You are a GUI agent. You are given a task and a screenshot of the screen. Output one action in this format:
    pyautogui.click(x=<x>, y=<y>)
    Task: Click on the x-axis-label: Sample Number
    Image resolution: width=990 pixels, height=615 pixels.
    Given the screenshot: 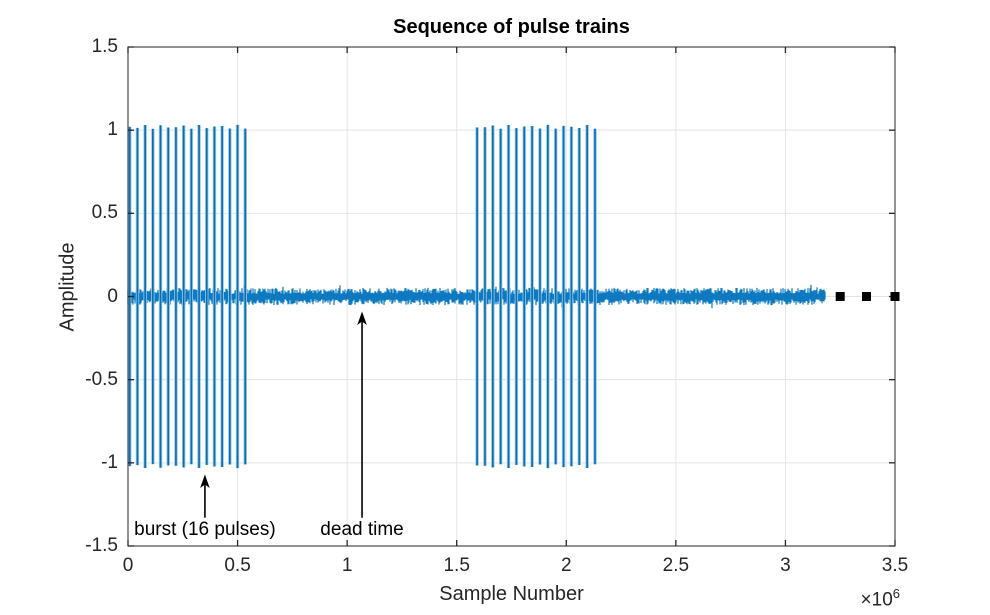 What is the action you would take?
    pyautogui.click(x=511, y=594)
    